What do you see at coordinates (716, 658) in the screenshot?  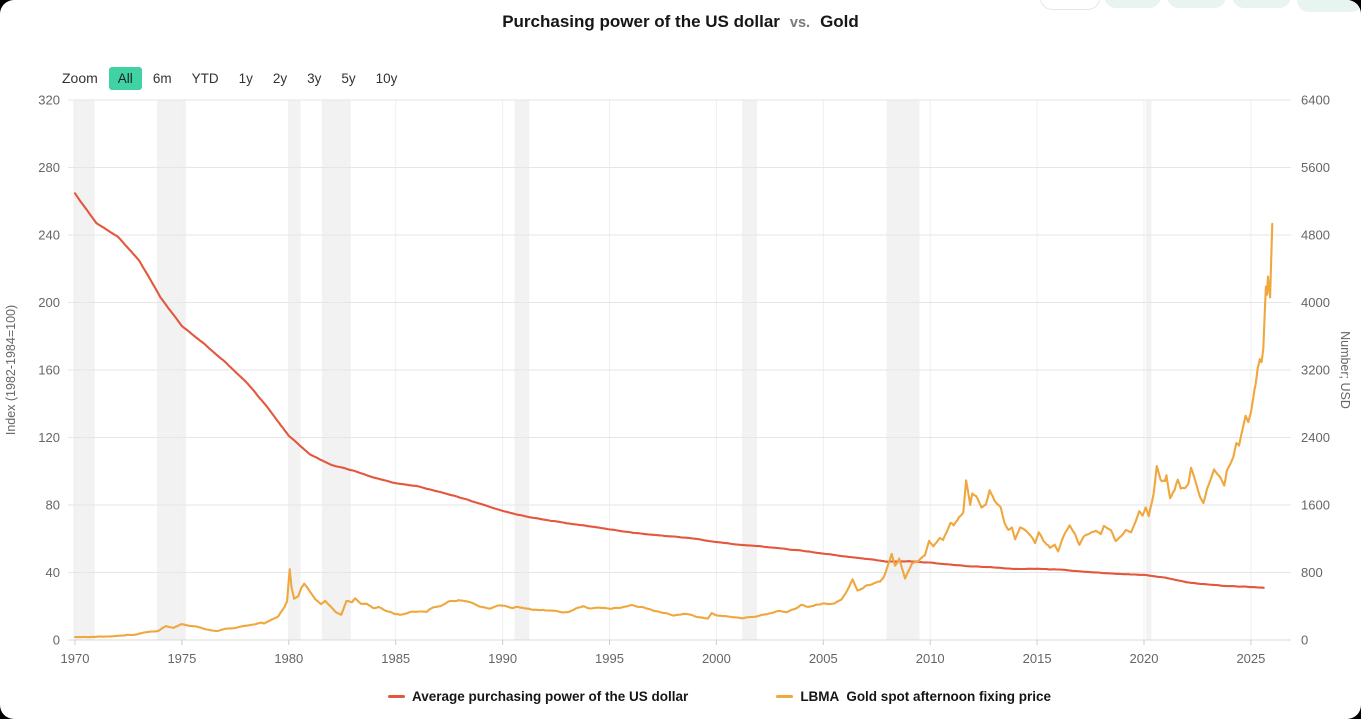 I see `svg-text: 2000` at bounding box center [716, 658].